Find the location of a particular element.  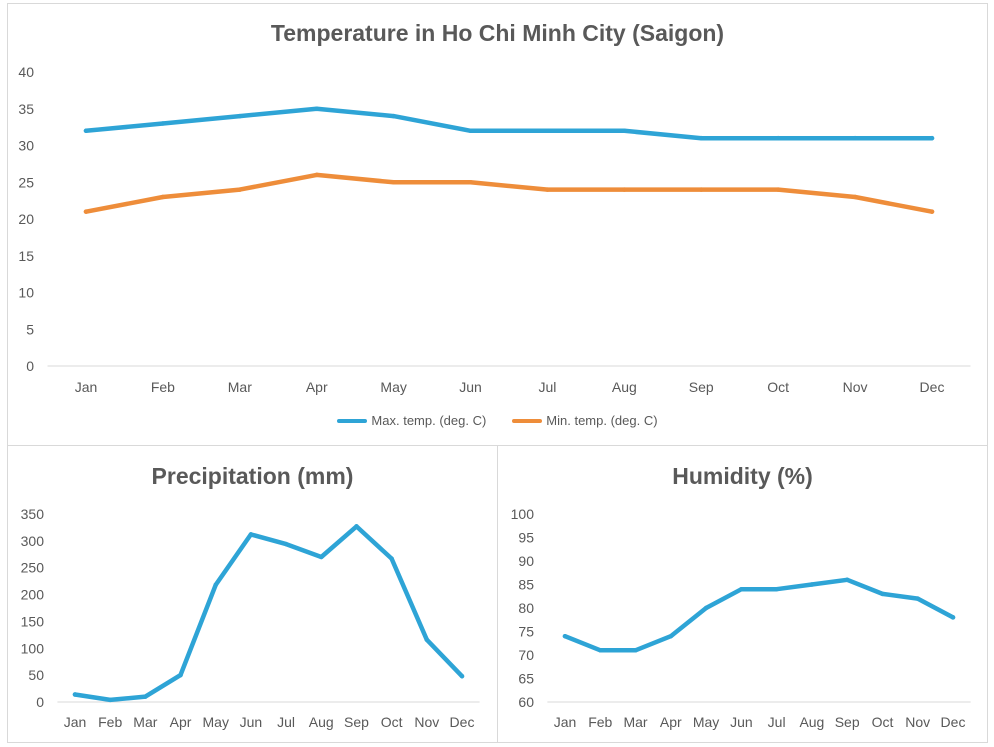

hum-x-tick-label: Nov is located at coordinates (917, 722).